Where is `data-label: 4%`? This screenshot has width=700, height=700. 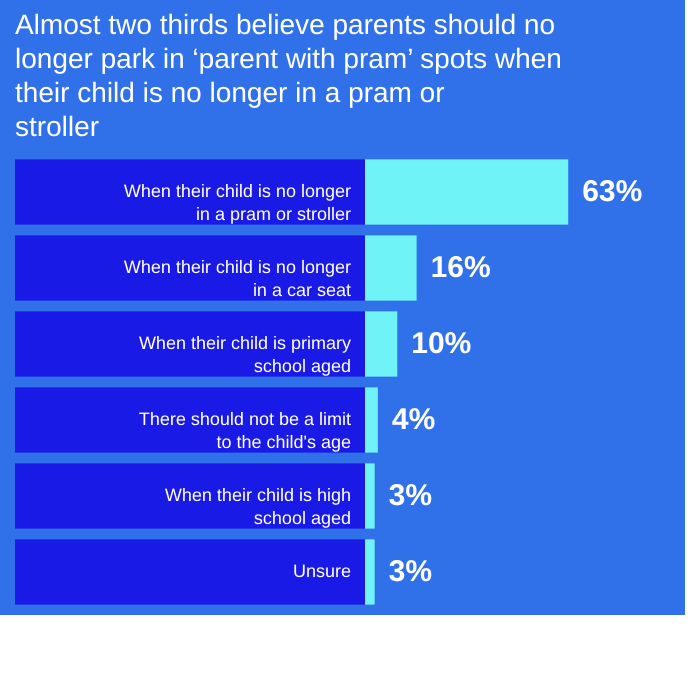 data-label: 4% is located at coordinates (414, 419).